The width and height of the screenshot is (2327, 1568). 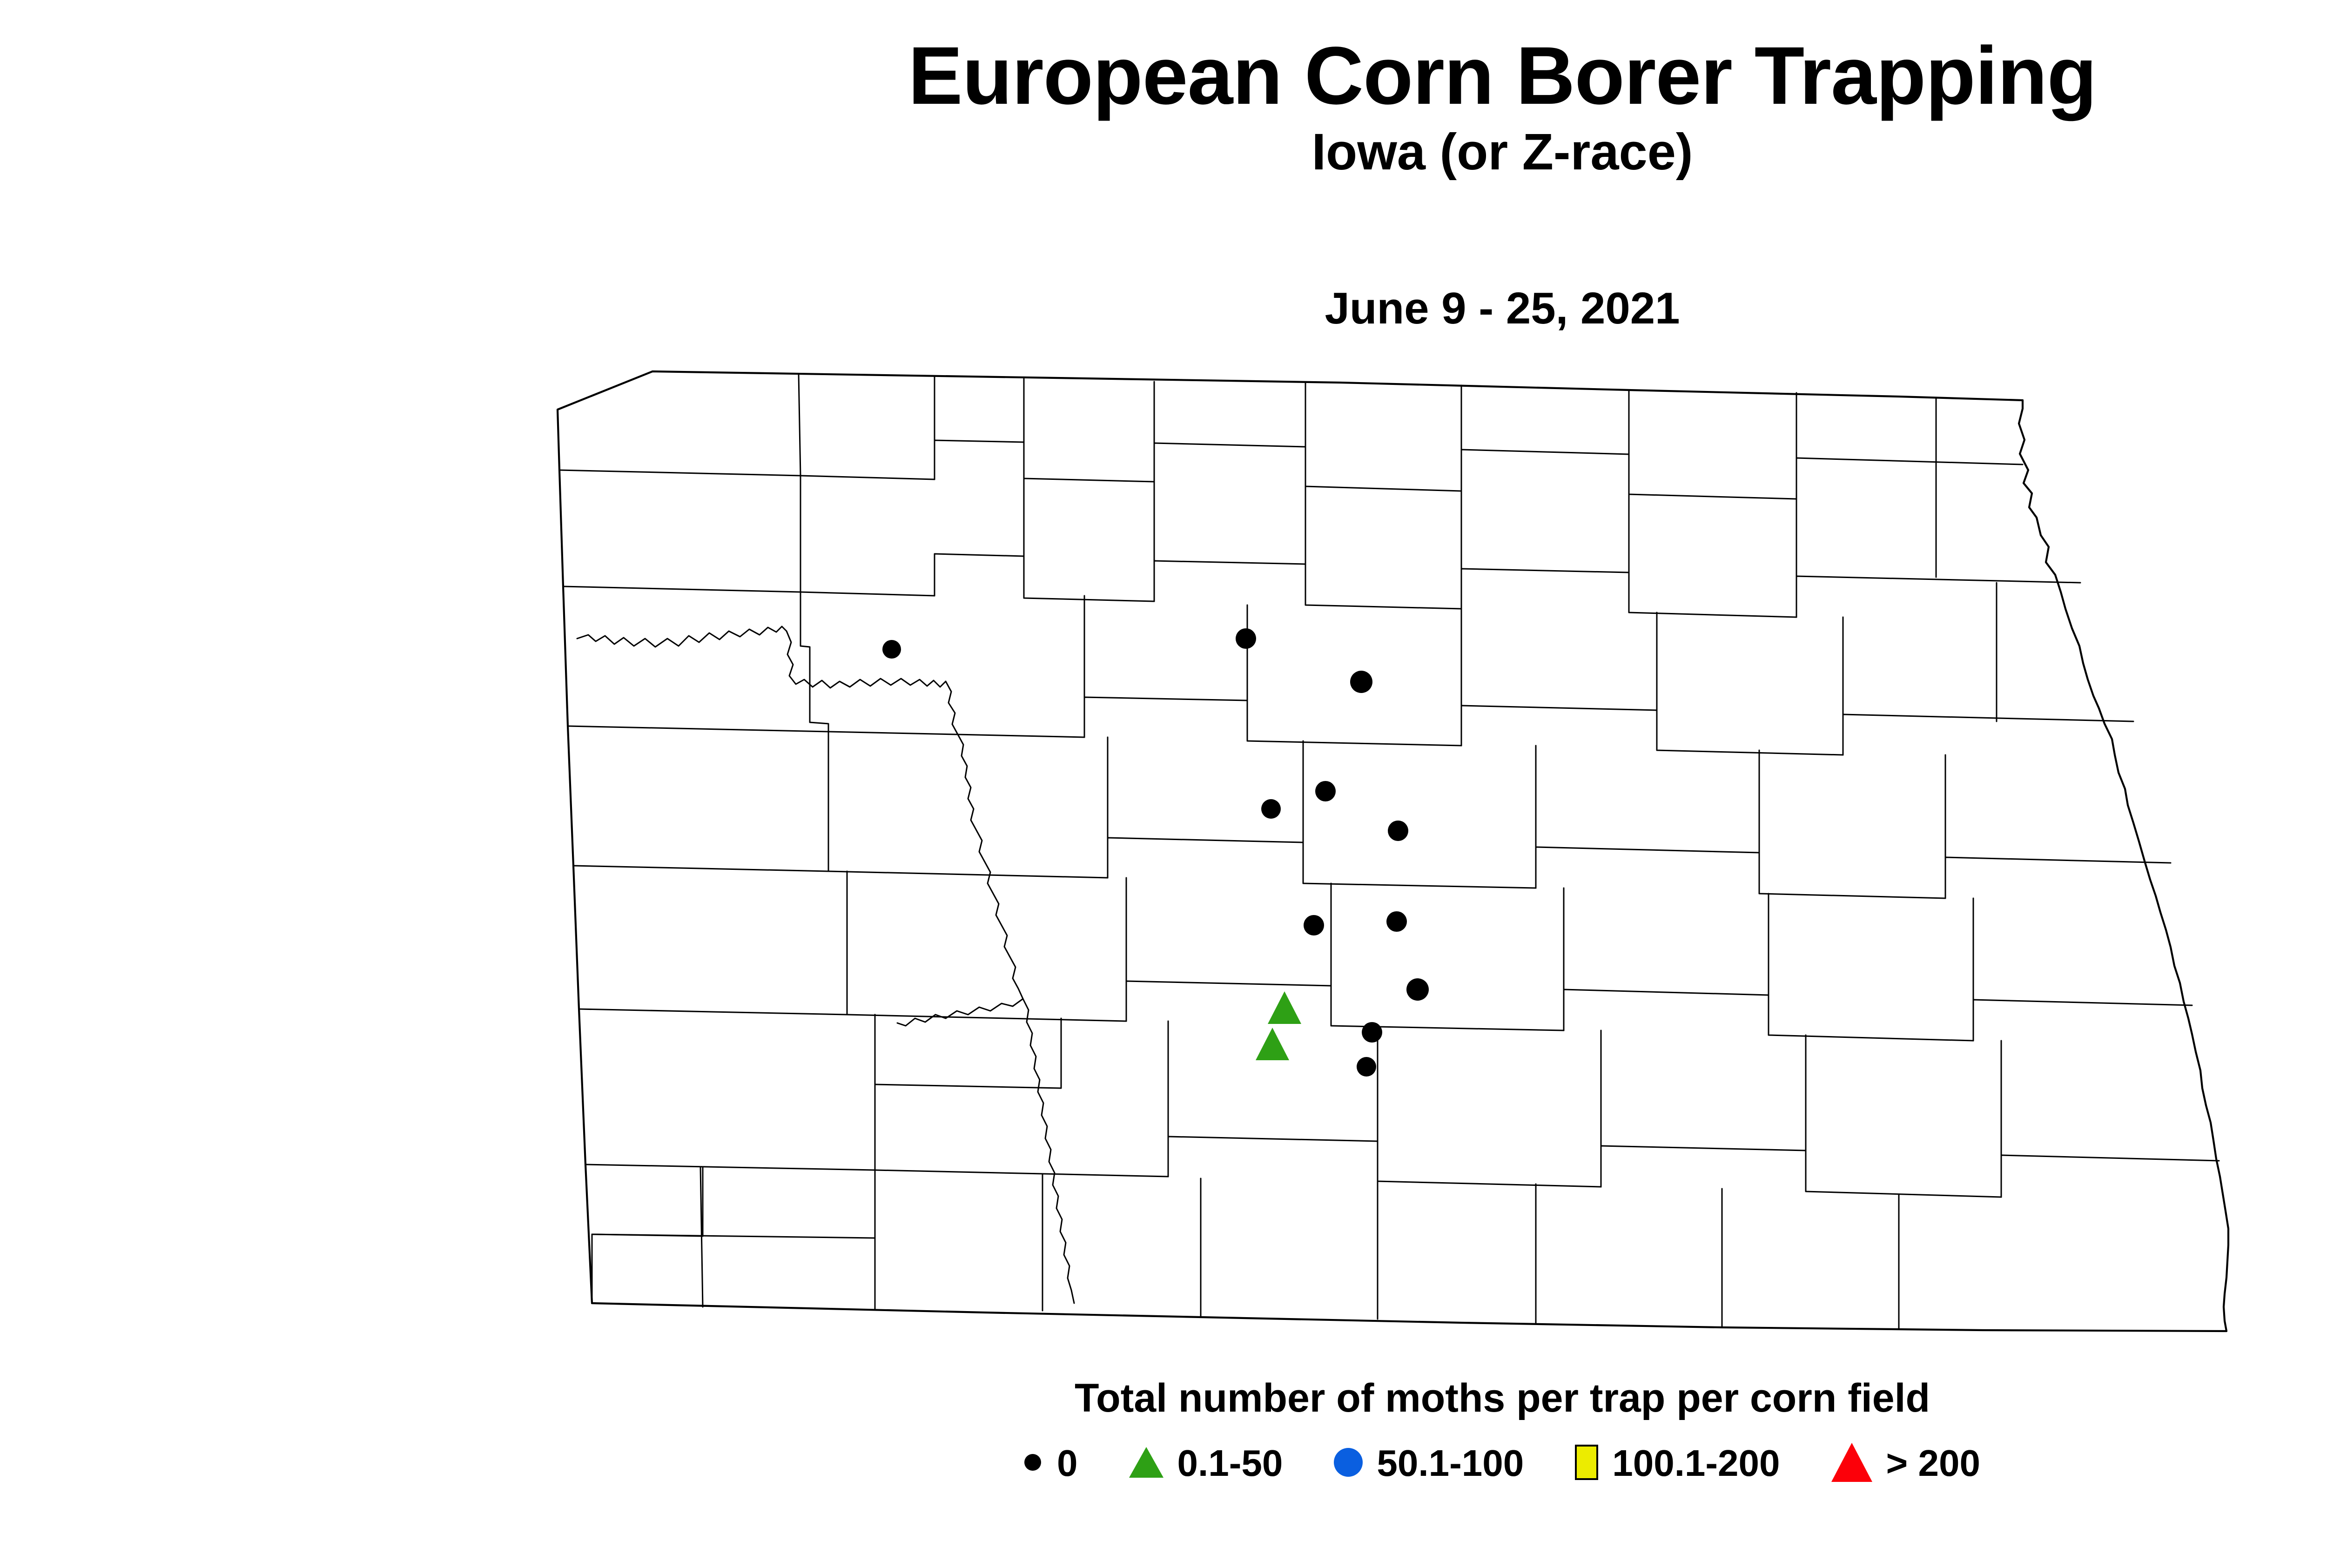 What do you see at coordinates (1502, 308) in the screenshot?
I see `date-range-label: June 9 - 25, 2021` at bounding box center [1502, 308].